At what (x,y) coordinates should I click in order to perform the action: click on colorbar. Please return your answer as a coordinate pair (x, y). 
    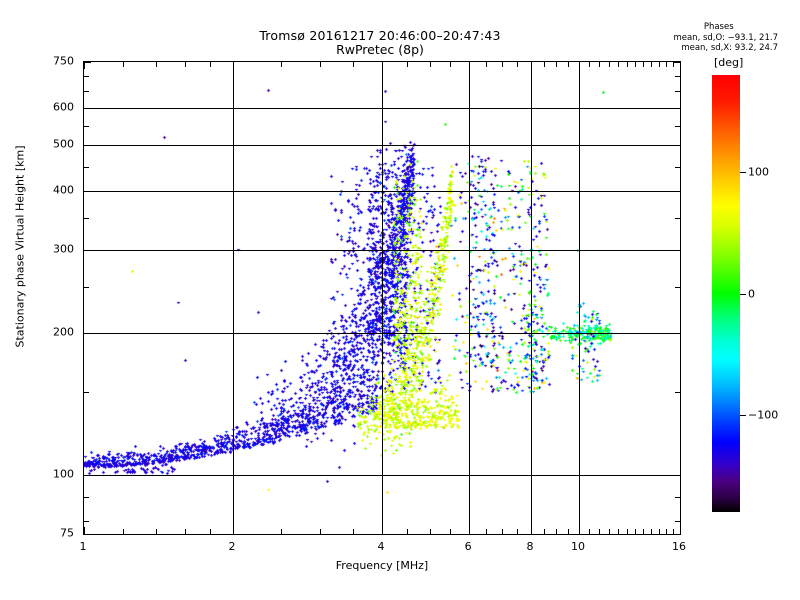
    Looking at the image, I should click on (726, 293).